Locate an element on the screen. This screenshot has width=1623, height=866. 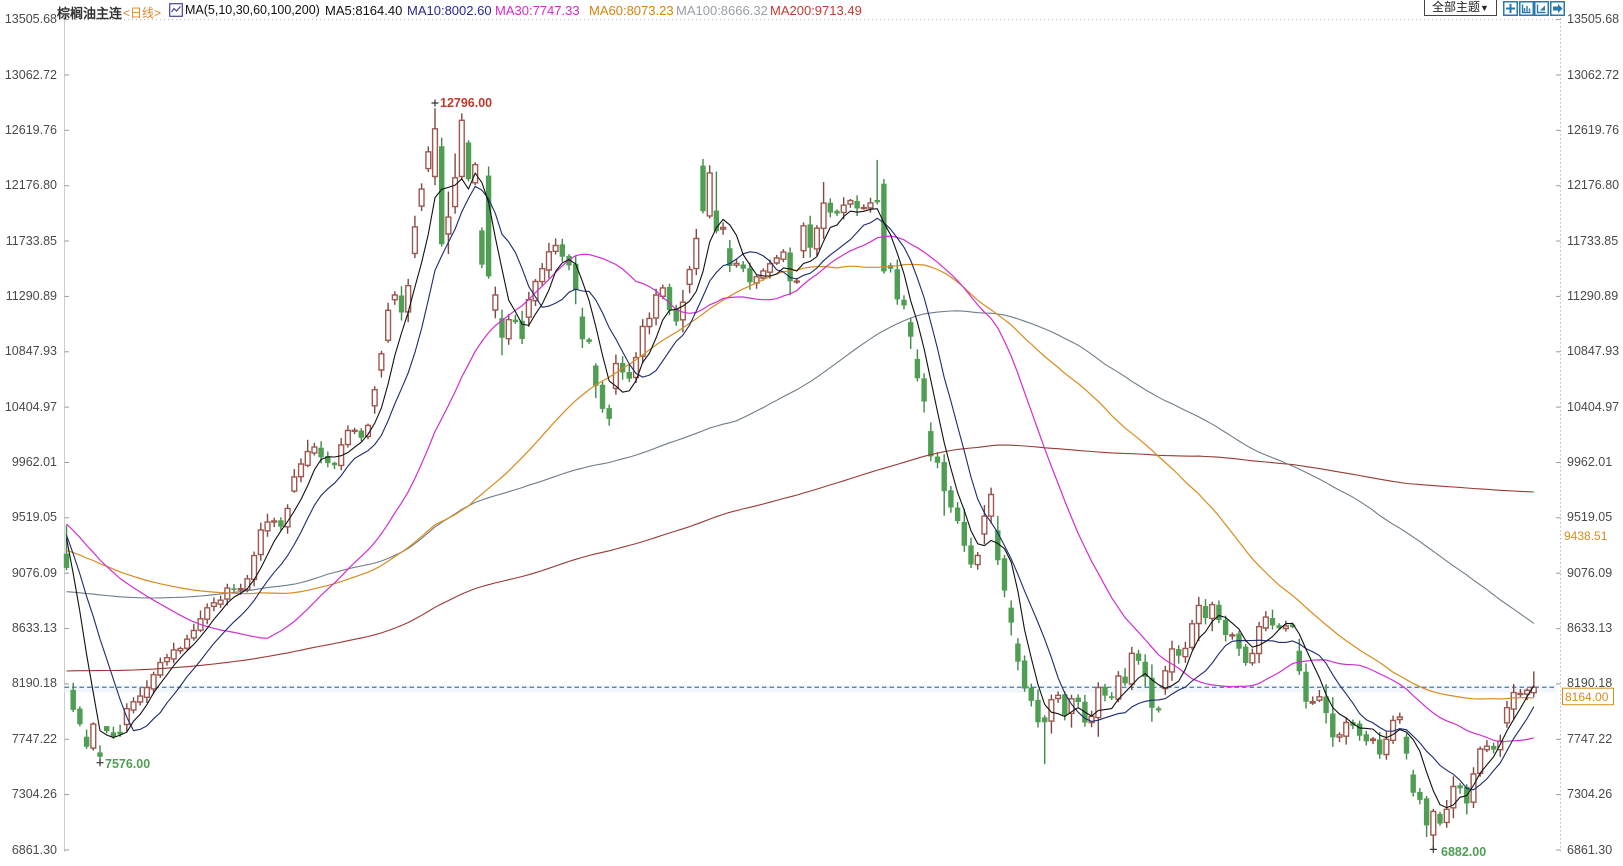
svg-text: 7576.00 is located at coordinates (127, 764).